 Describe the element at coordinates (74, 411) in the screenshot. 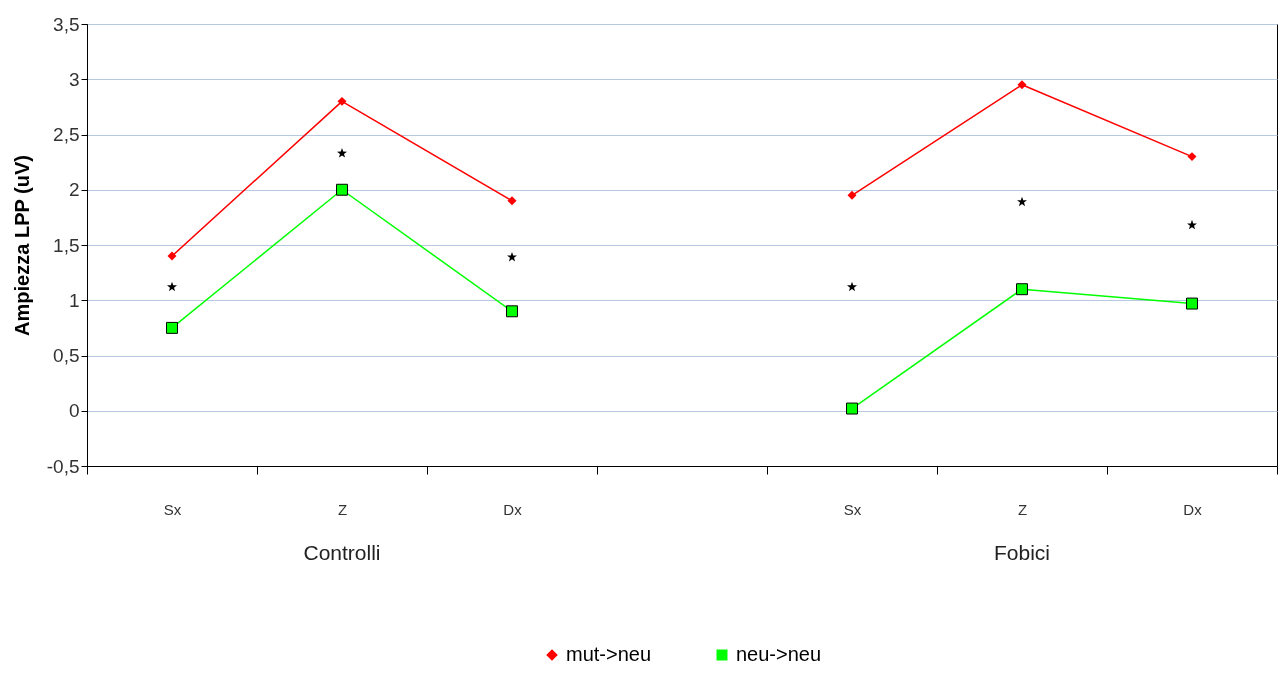

I see `y-tick-label: 0` at that location.